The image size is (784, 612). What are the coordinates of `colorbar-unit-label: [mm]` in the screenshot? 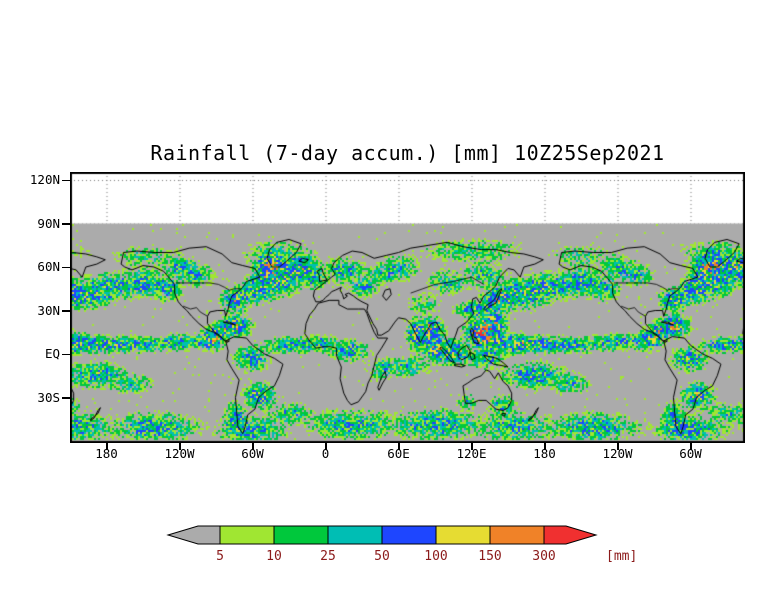 It's located at (622, 556).